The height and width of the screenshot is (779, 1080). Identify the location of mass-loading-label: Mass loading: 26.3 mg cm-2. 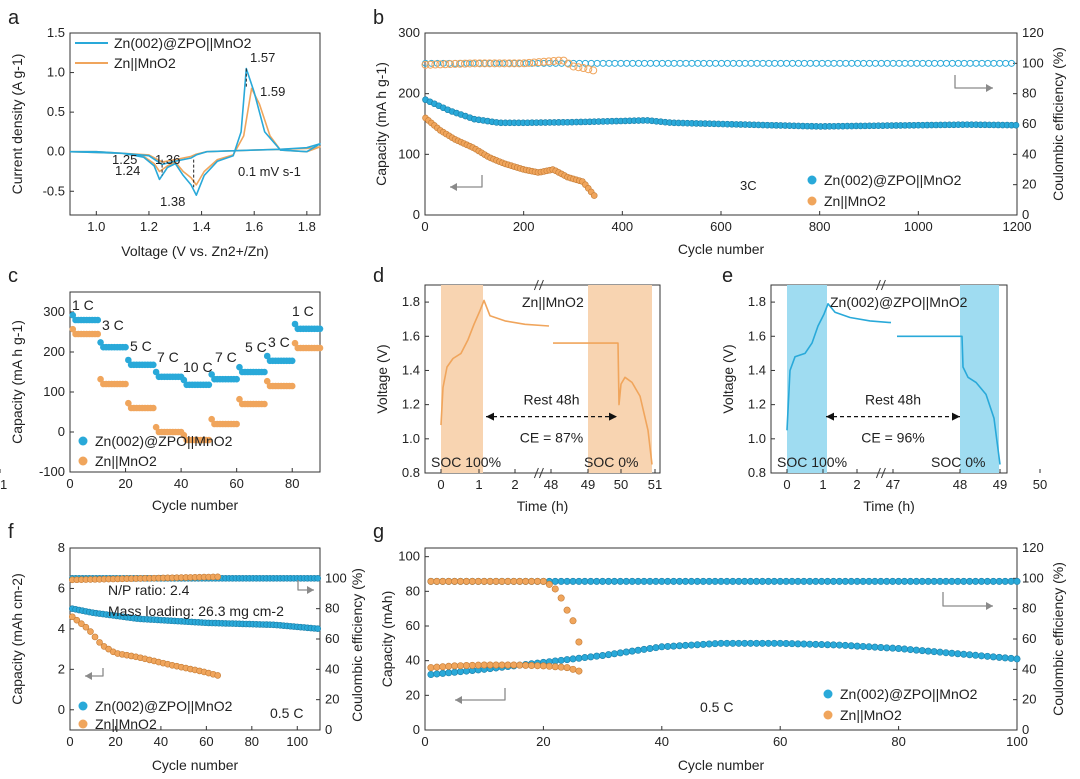
(196, 611).